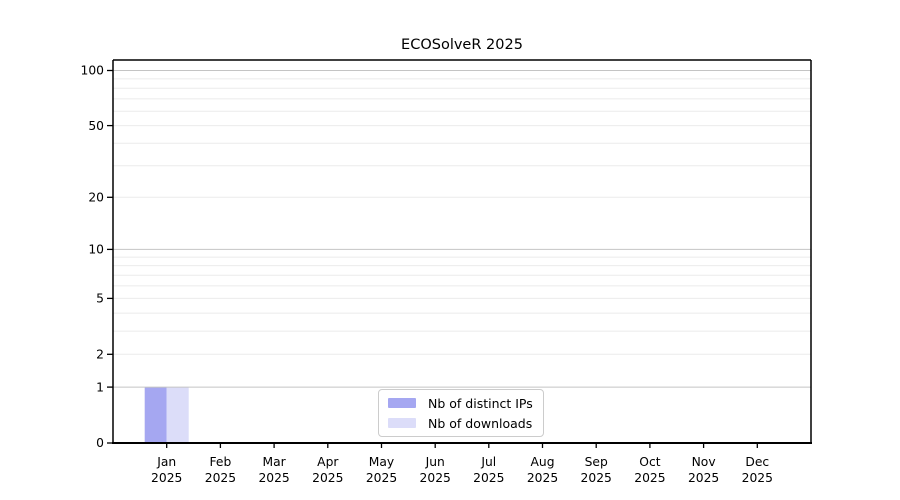 Image resolution: width=900 pixels, height=500 pixels. I want to click on legend-swatch-downloads-icon, so click(402, 423).